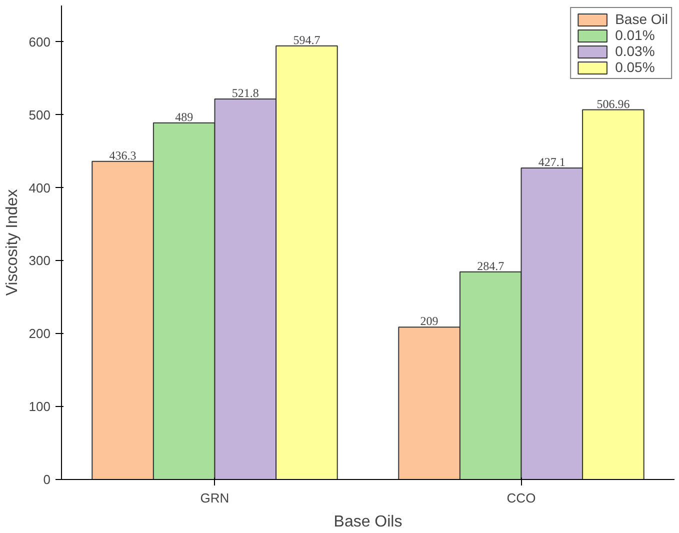  What do you see at coordinates (47, 479) in the screenshot?
I see `y-tick-label: 0` at bounding box center [47, 479].